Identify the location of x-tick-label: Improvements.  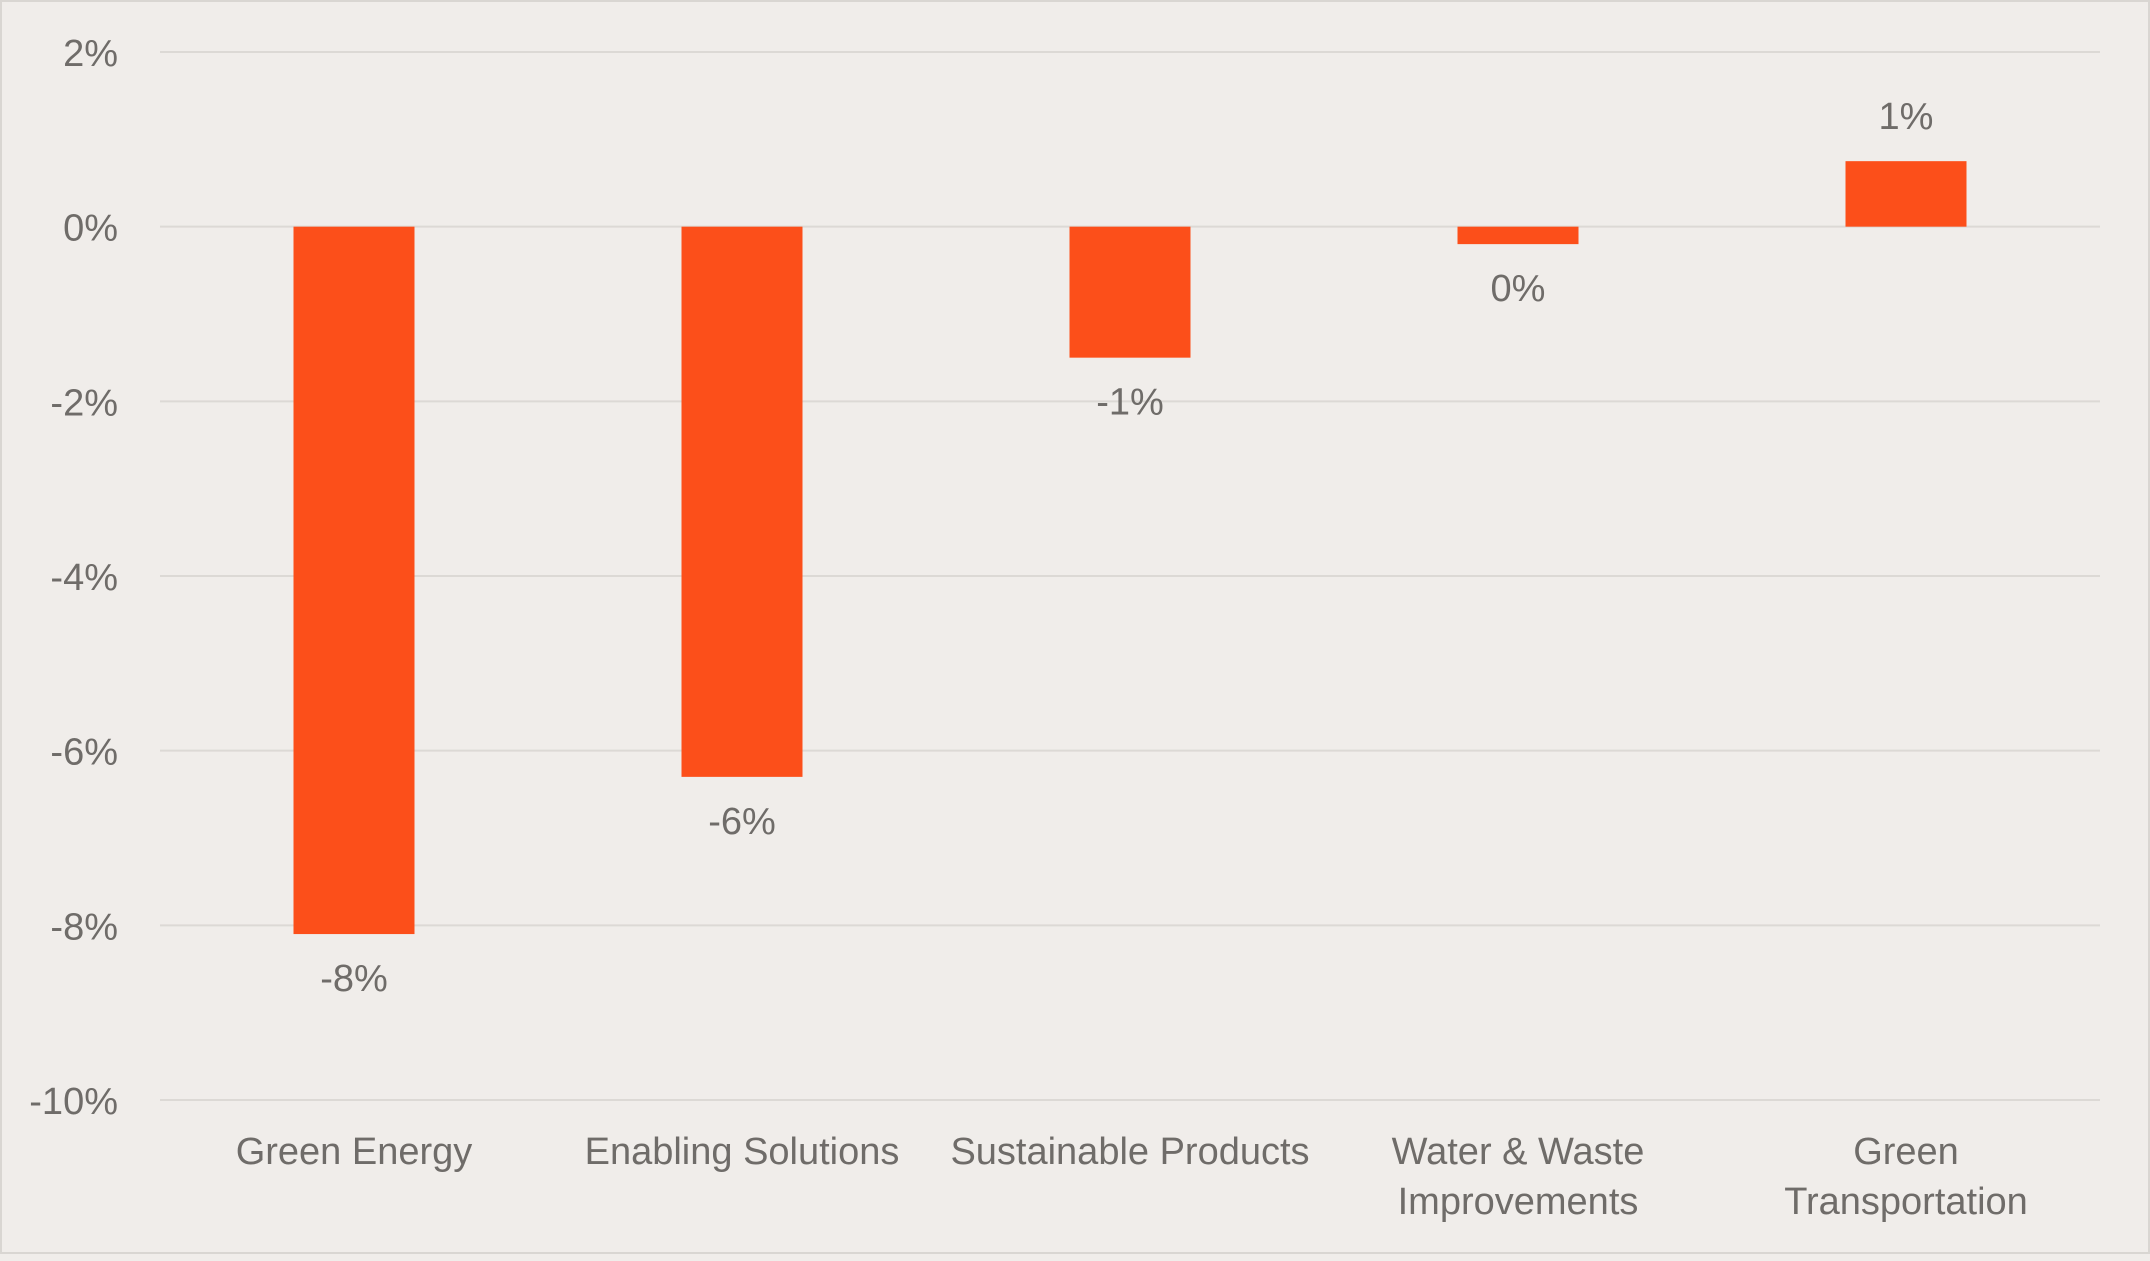
(1518, 1202).